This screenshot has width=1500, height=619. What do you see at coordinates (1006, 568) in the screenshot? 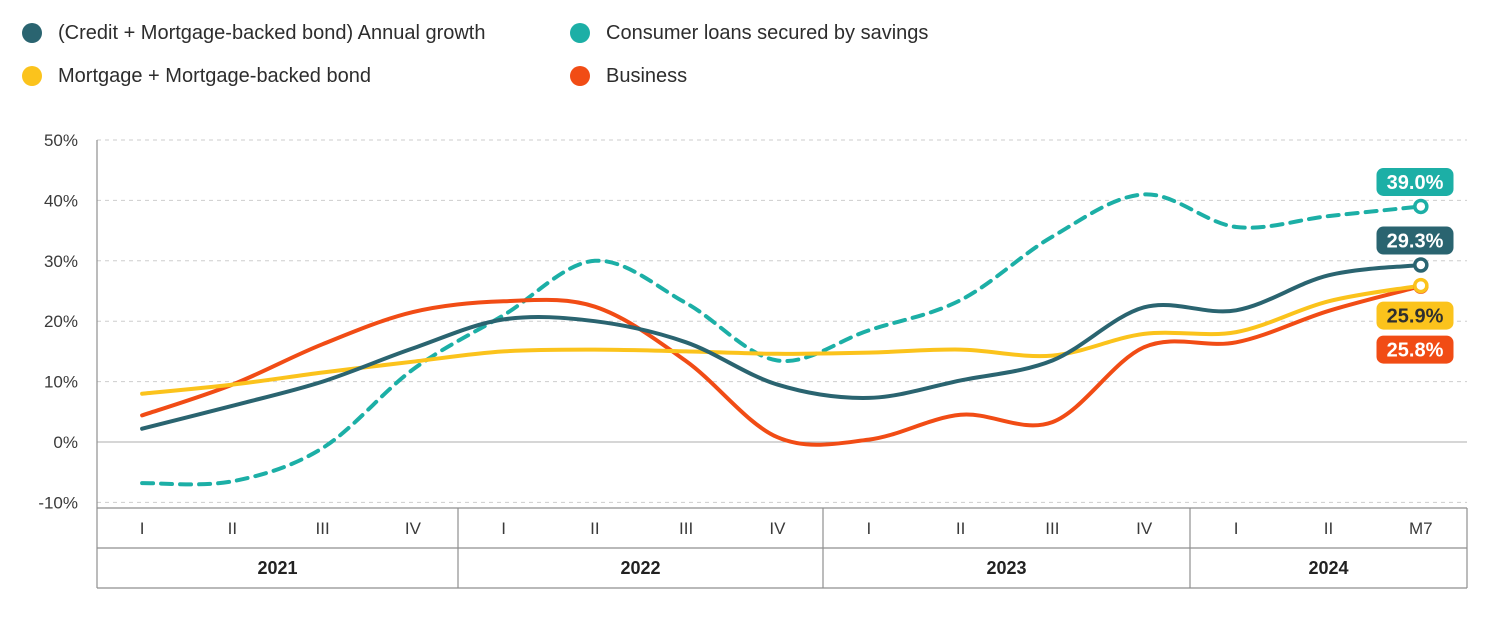
I see `x-axis-year-label: 2023` at bounding box center [1006, 568].